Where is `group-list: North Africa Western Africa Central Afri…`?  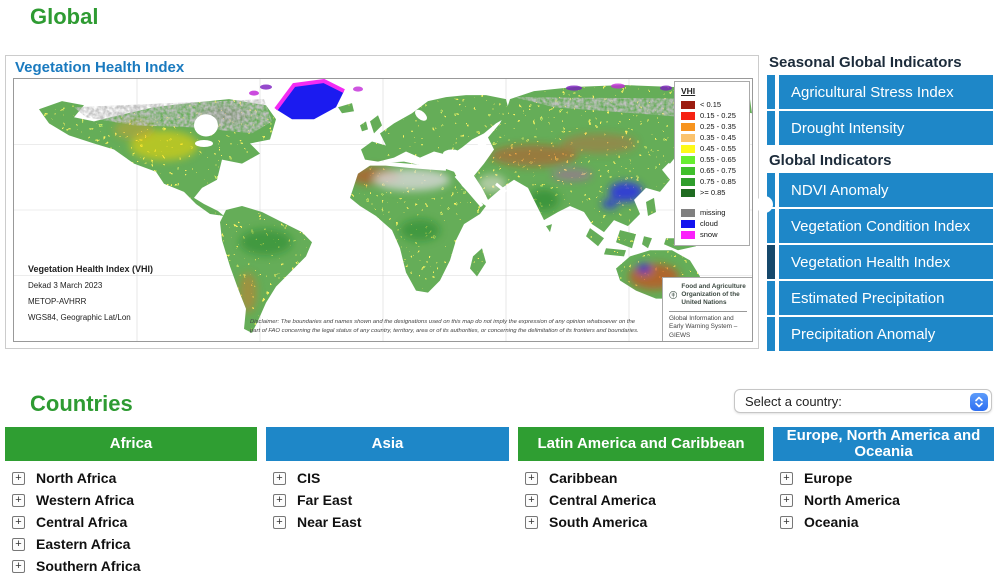 group-list: North Africa Western Africa Central Afri… is located at coordinates (131, 522).